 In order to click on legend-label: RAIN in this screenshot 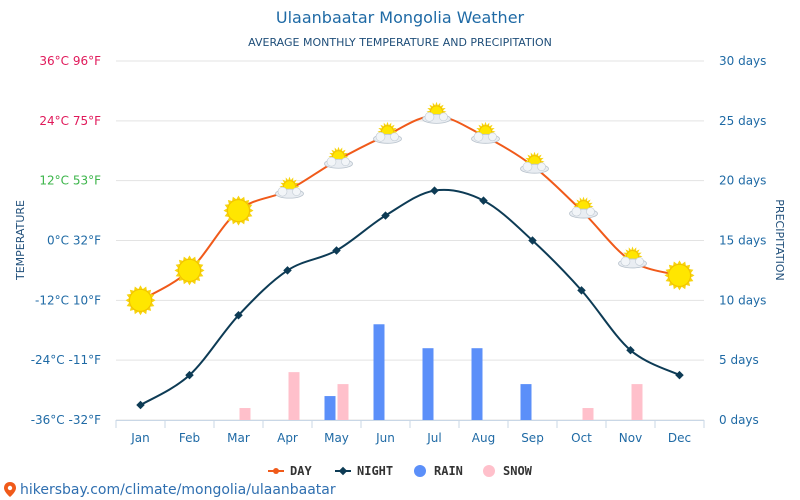, I will do `click(448, 471)`.